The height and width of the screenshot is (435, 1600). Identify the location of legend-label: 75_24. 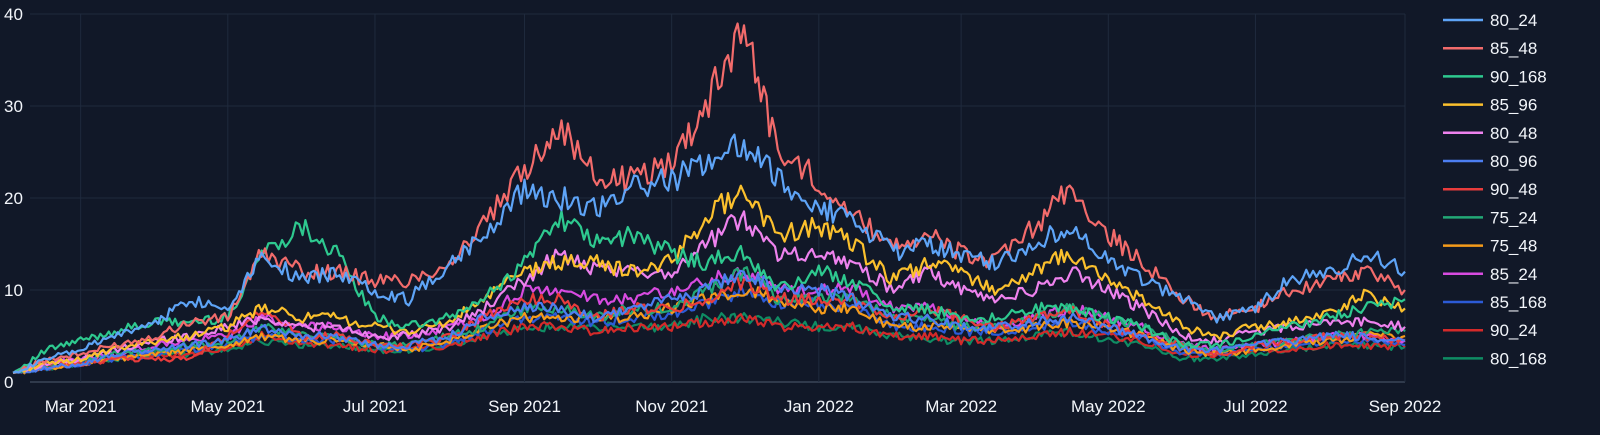
(1513, 217).